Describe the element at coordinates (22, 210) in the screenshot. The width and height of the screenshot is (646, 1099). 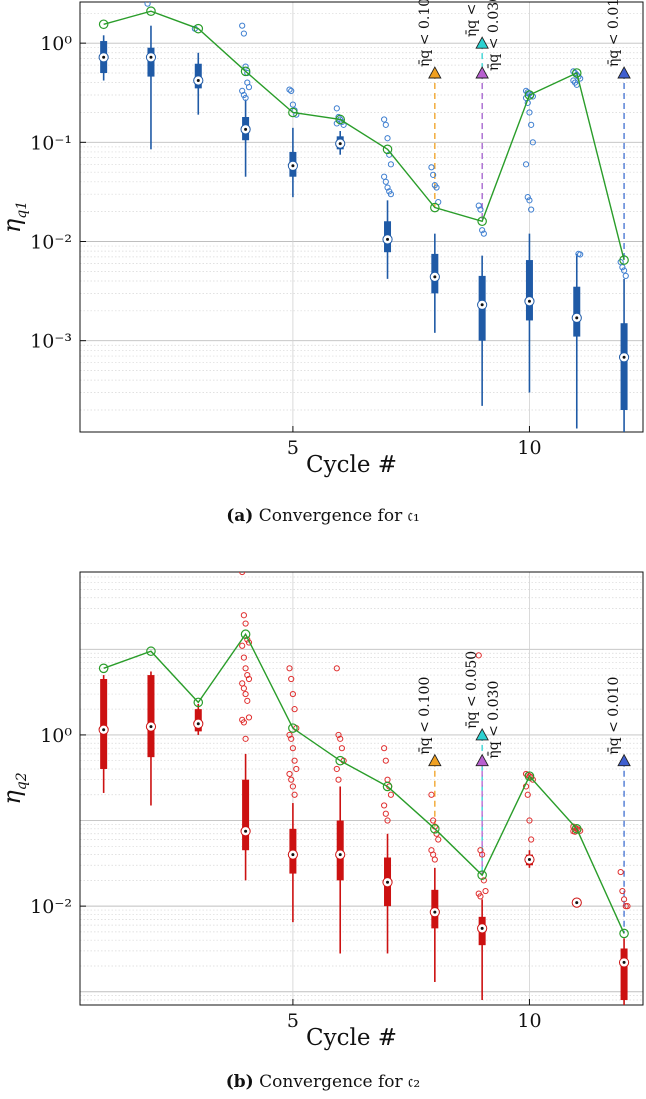
I see `y-axis-label-sub: q1` at that location.